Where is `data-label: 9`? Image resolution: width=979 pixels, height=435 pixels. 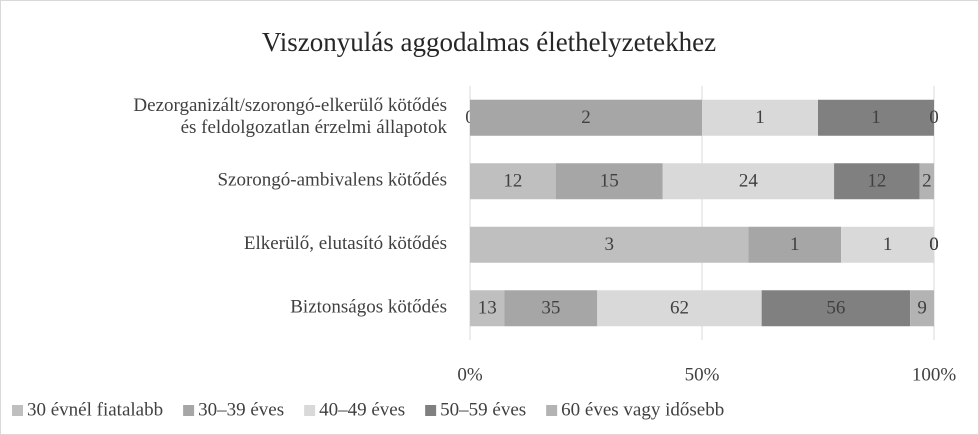 data-label: 9 is located at coordinates (922, 308).